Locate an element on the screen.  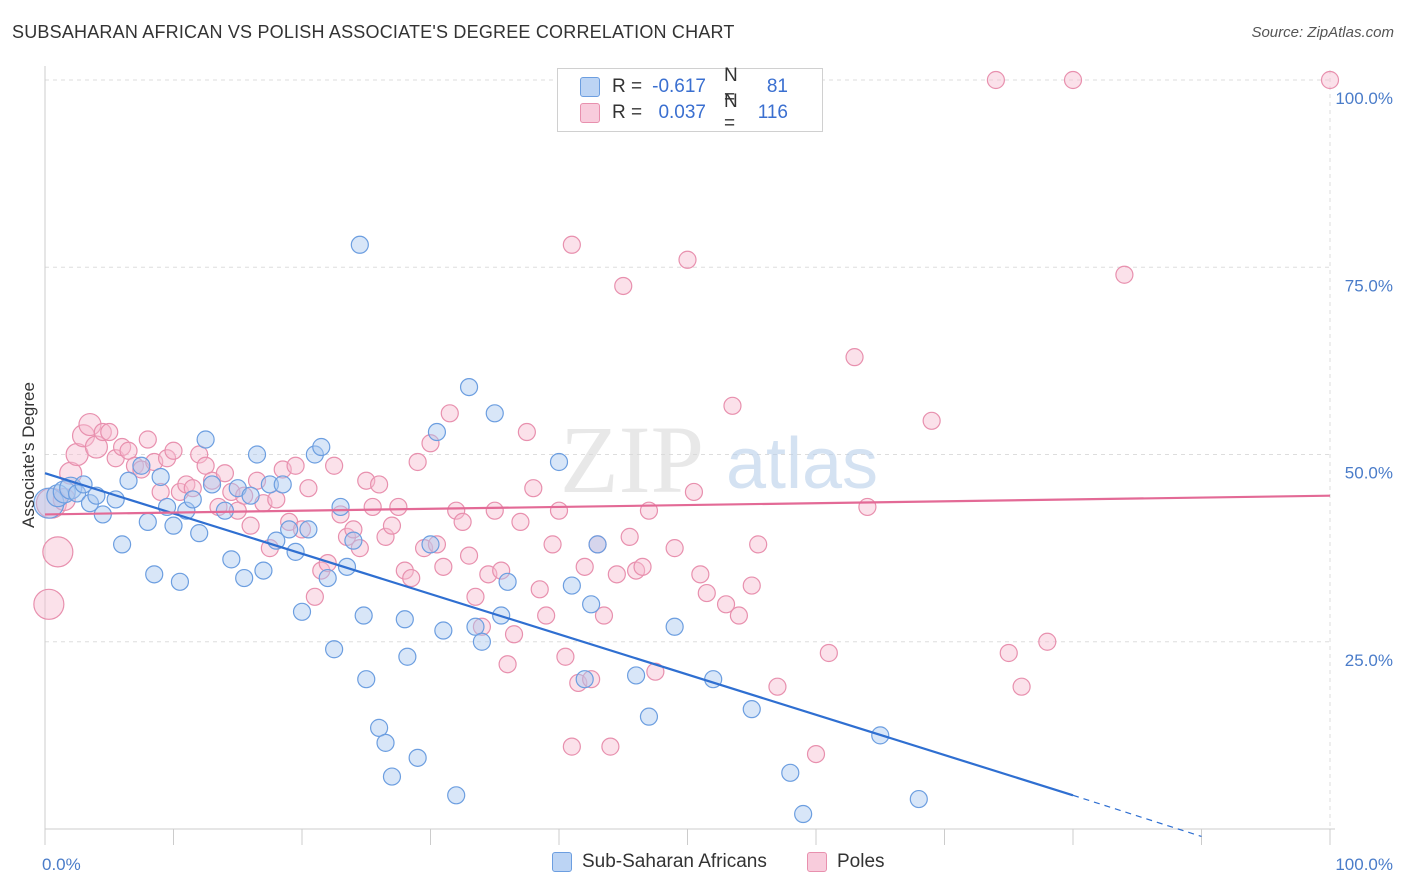
poles-trend-line is located at coordinates (687, 505).